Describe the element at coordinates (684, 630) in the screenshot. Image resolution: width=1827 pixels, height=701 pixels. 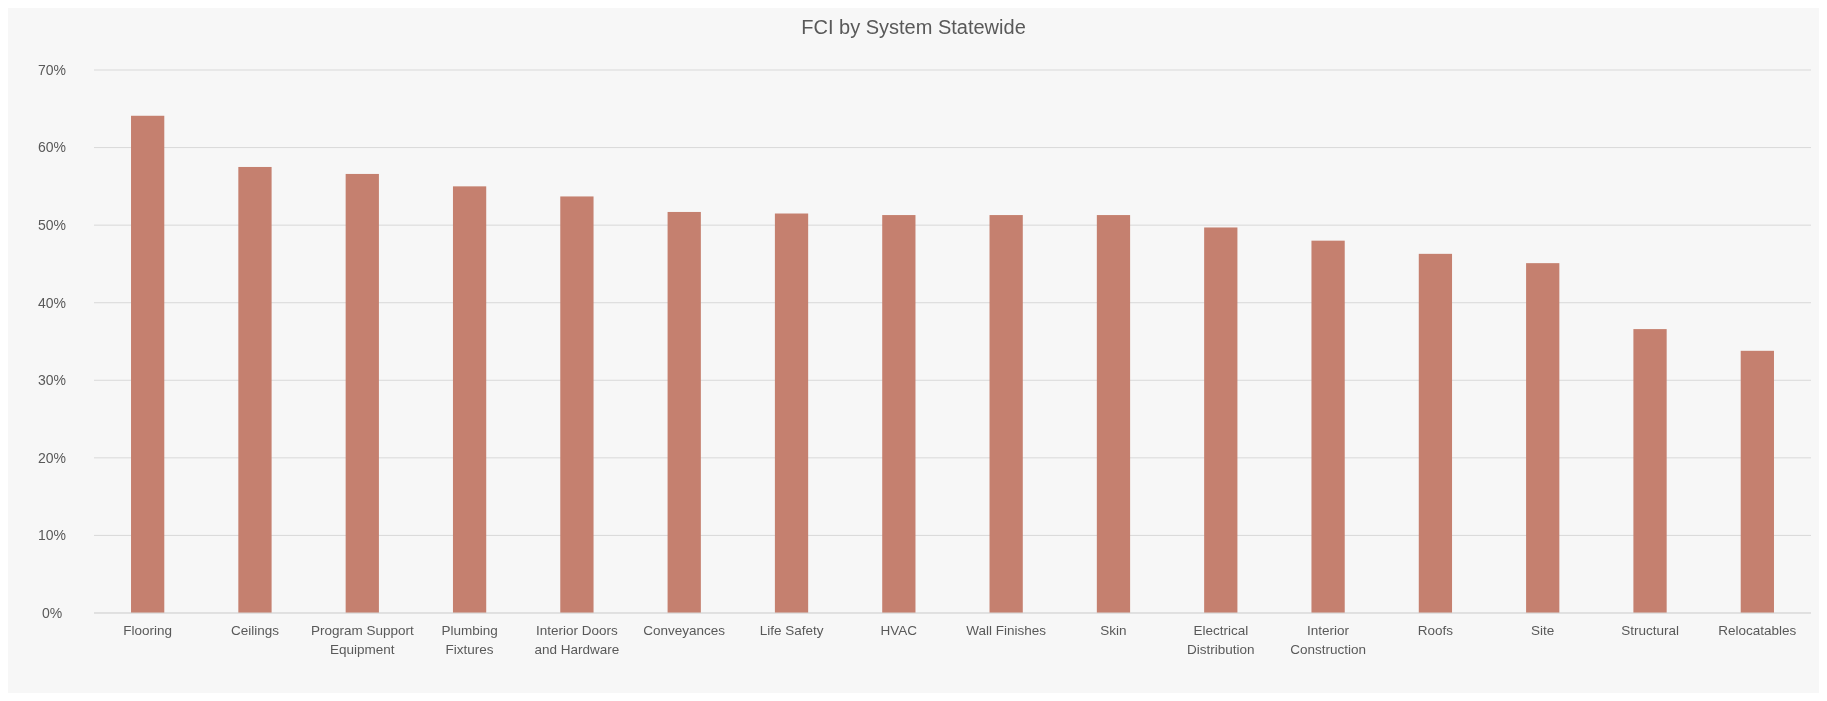
I see `x-tick-label: Conveyances` at that location.